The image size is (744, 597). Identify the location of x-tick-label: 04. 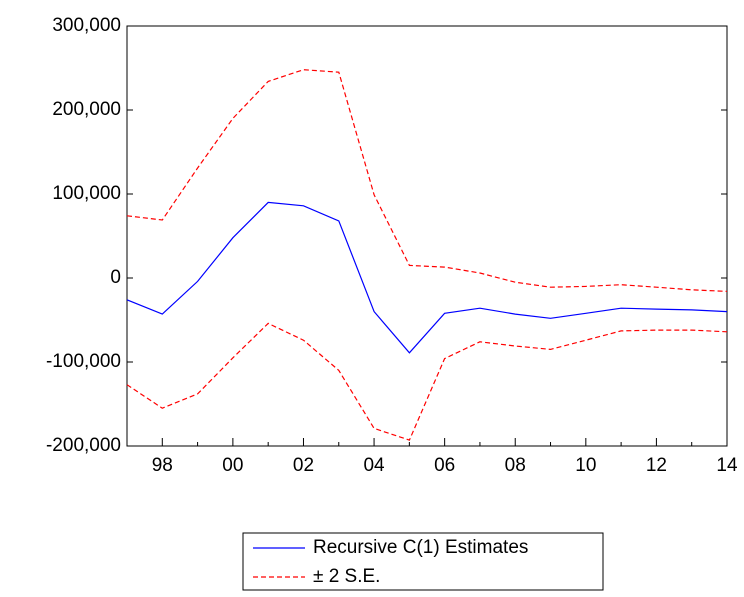
(374, 465).